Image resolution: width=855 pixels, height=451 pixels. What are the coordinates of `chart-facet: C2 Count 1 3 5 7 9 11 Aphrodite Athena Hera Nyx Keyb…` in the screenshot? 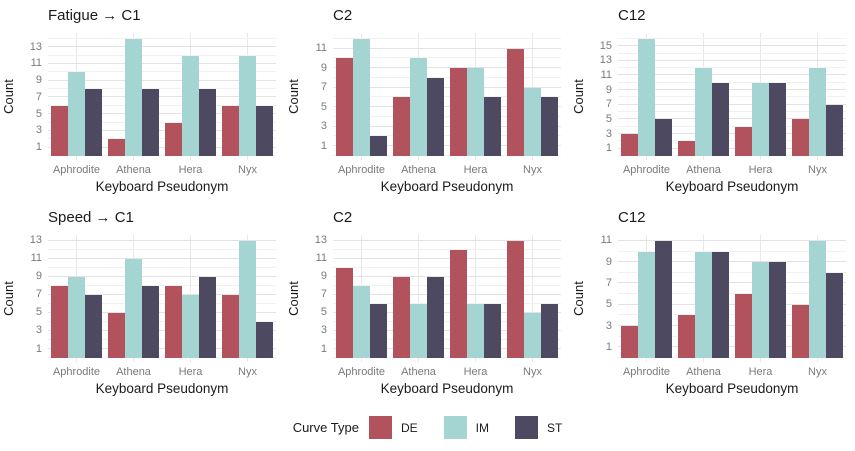 It's located at (427, 101).